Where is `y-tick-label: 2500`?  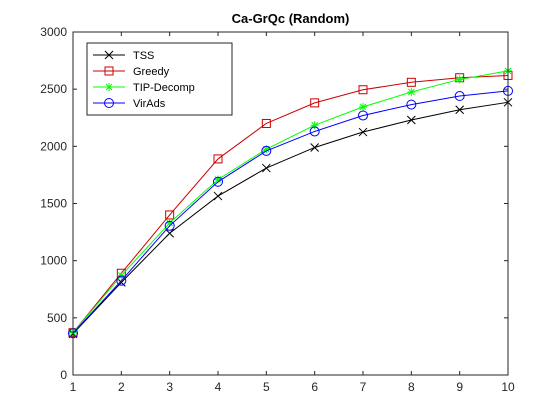
y-tick-label: 2500 is located at coordinates (53, 89).